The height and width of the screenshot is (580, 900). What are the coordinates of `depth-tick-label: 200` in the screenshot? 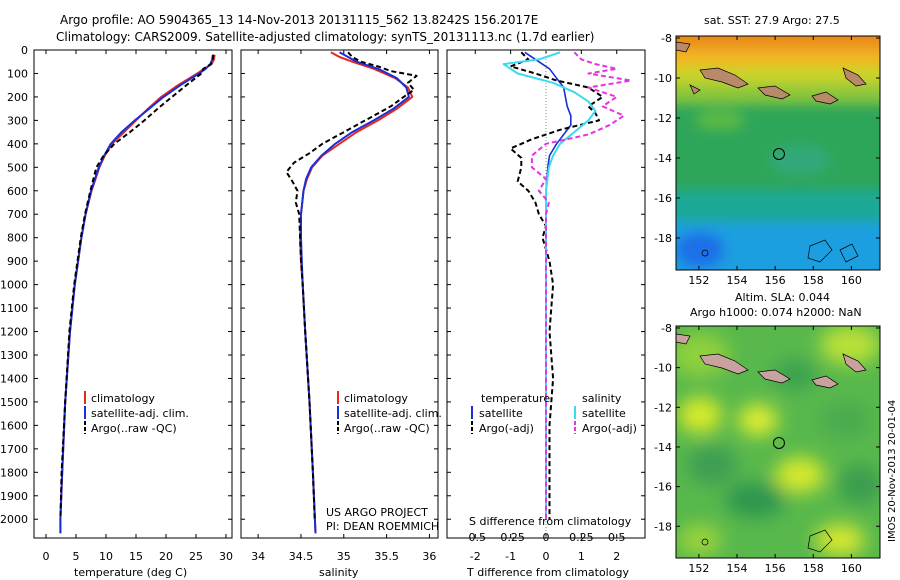 It's located at (17, 97).